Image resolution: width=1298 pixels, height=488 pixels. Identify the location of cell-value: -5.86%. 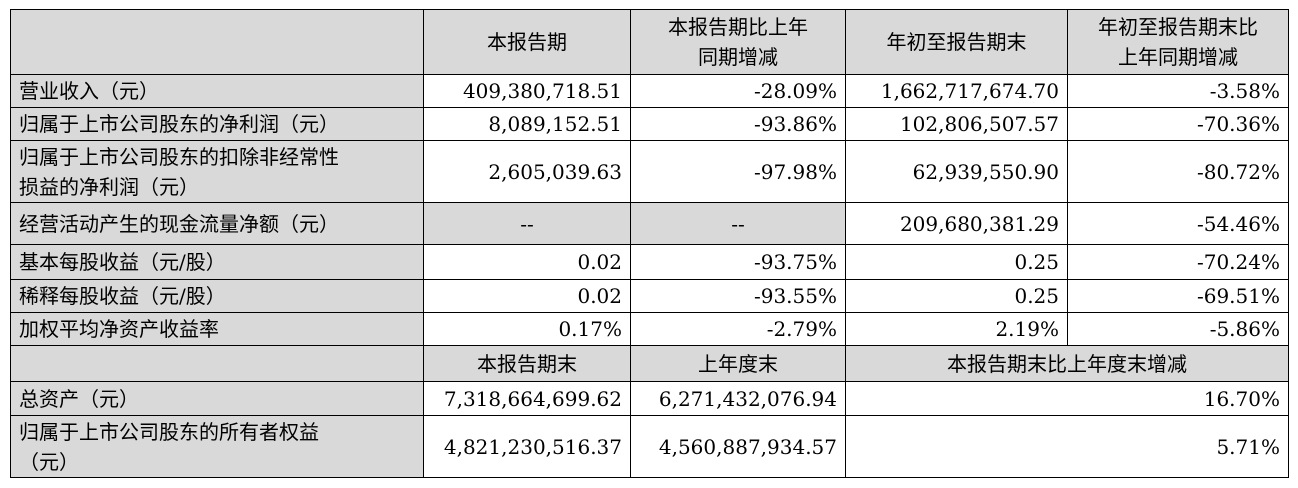
(1178, 329).